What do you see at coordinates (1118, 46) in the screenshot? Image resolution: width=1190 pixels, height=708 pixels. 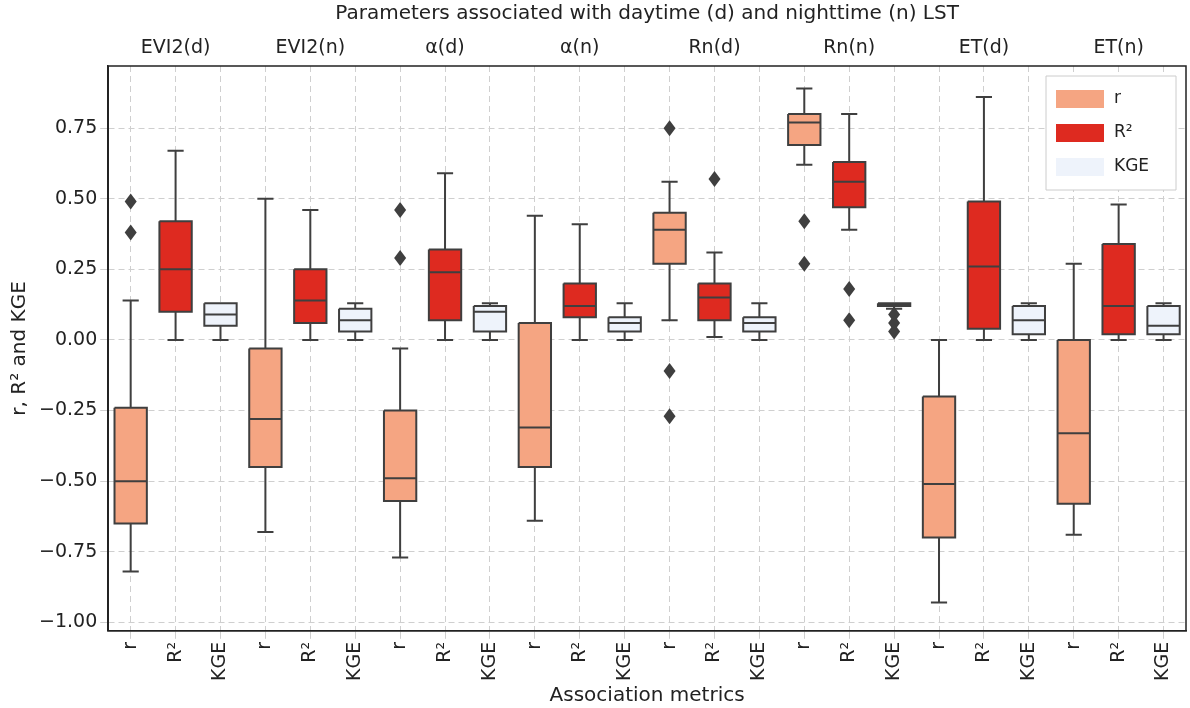 I see `text: ET(n)` at bounding box center [1118, 46].